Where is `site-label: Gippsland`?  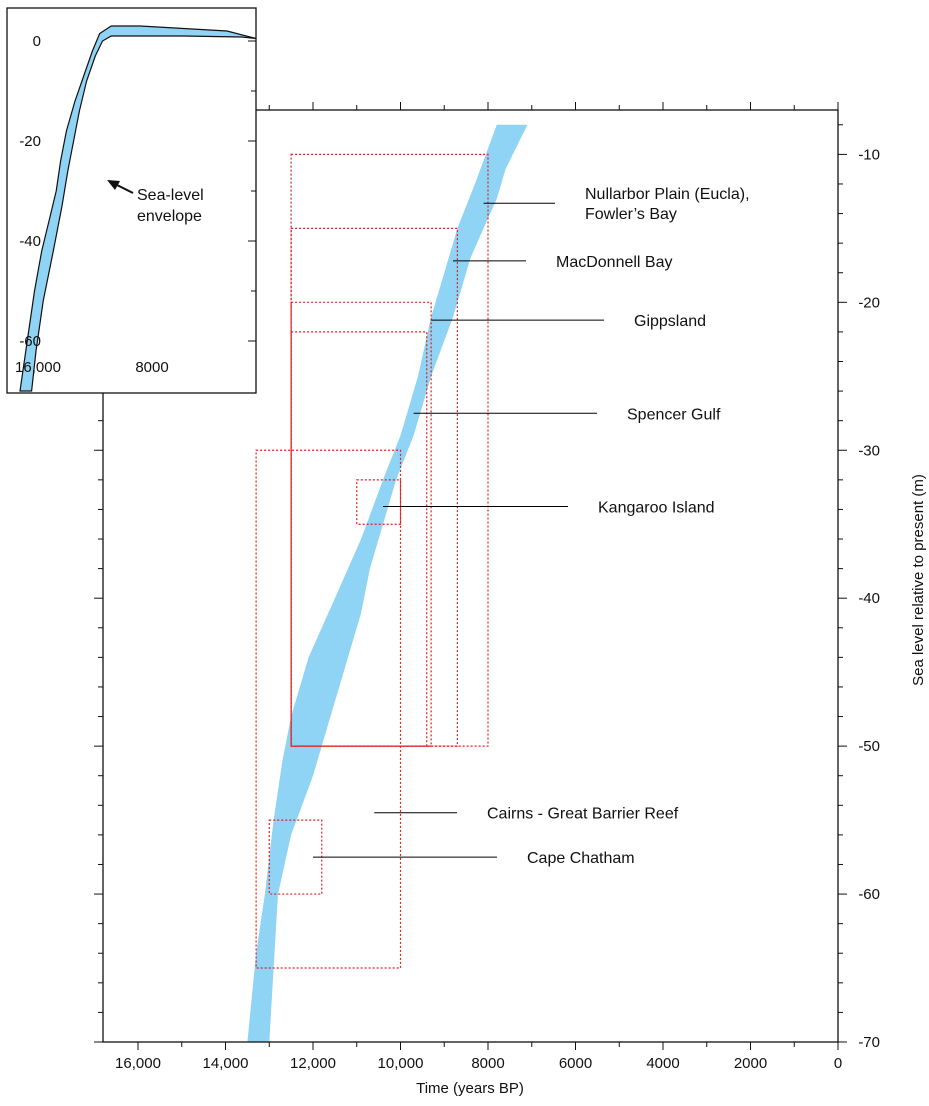
site-label: Gippsland is located at coordinates (670, 321).